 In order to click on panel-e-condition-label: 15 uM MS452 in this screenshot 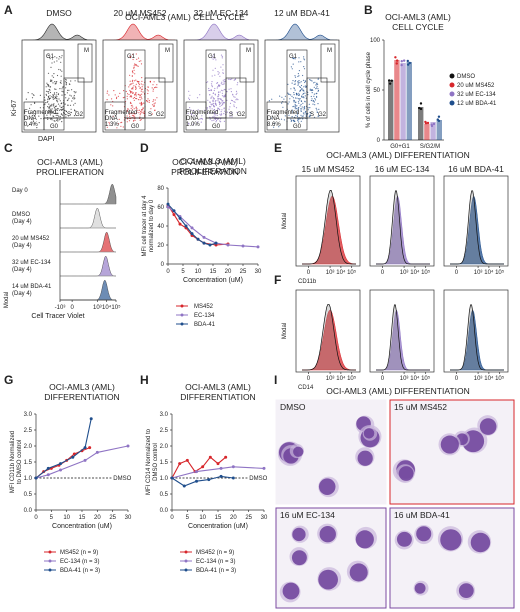, I will do `click(328, 169)`.